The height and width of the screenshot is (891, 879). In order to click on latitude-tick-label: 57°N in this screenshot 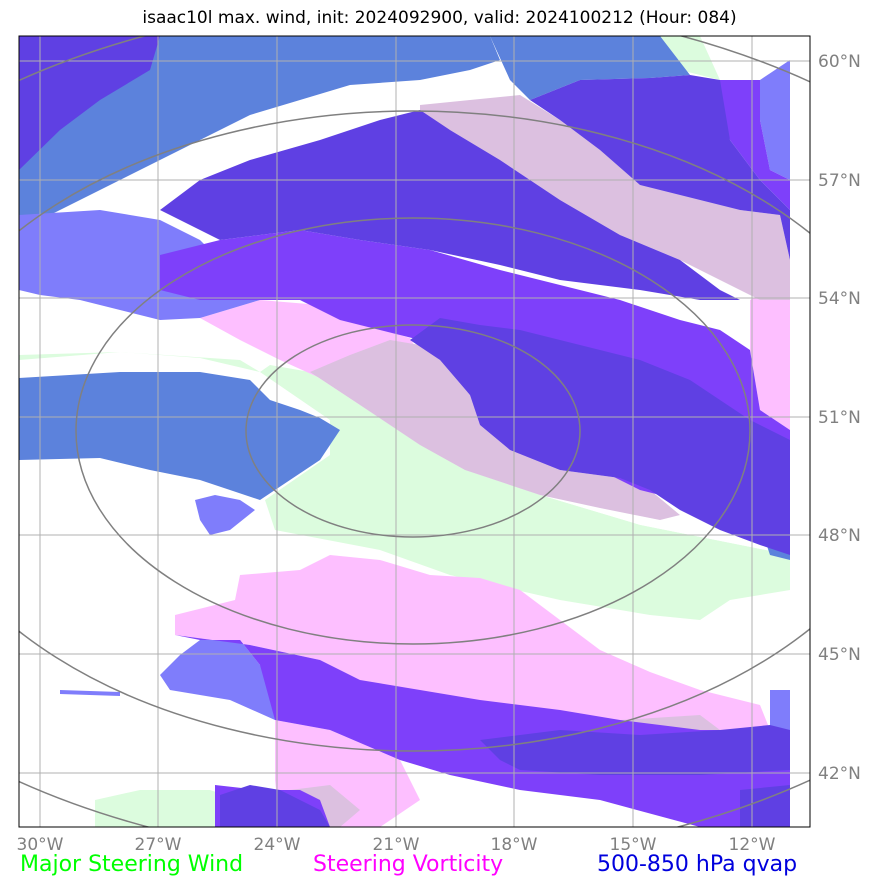, I will do `click(839, 181)`.